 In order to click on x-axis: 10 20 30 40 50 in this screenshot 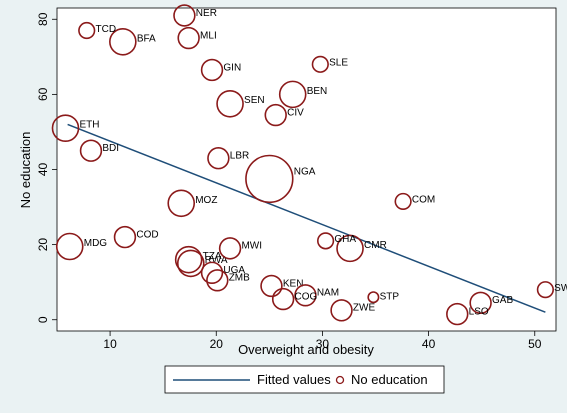, I will do `click(322, 341)`.